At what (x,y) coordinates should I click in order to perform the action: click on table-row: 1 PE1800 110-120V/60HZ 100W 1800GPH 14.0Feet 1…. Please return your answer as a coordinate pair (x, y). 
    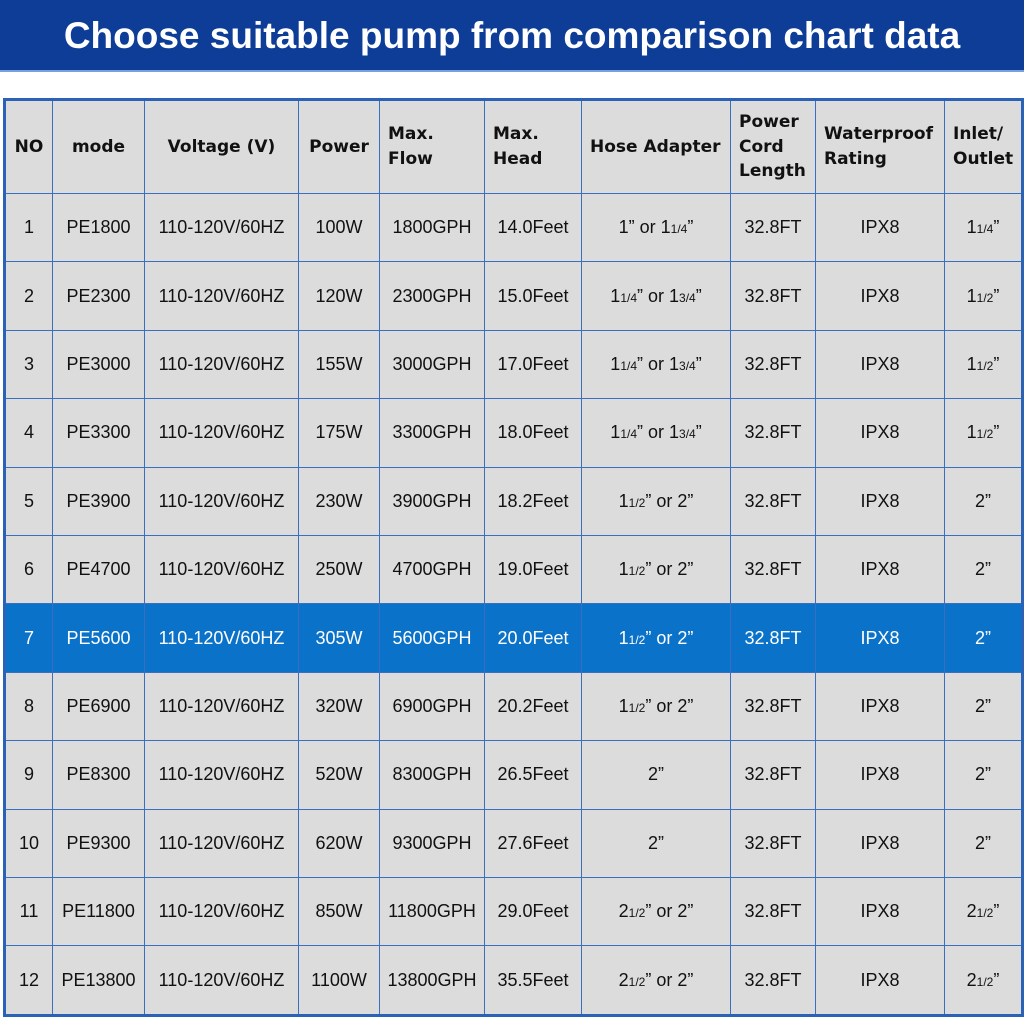
    Looking at the image, I should click on (513, 227).